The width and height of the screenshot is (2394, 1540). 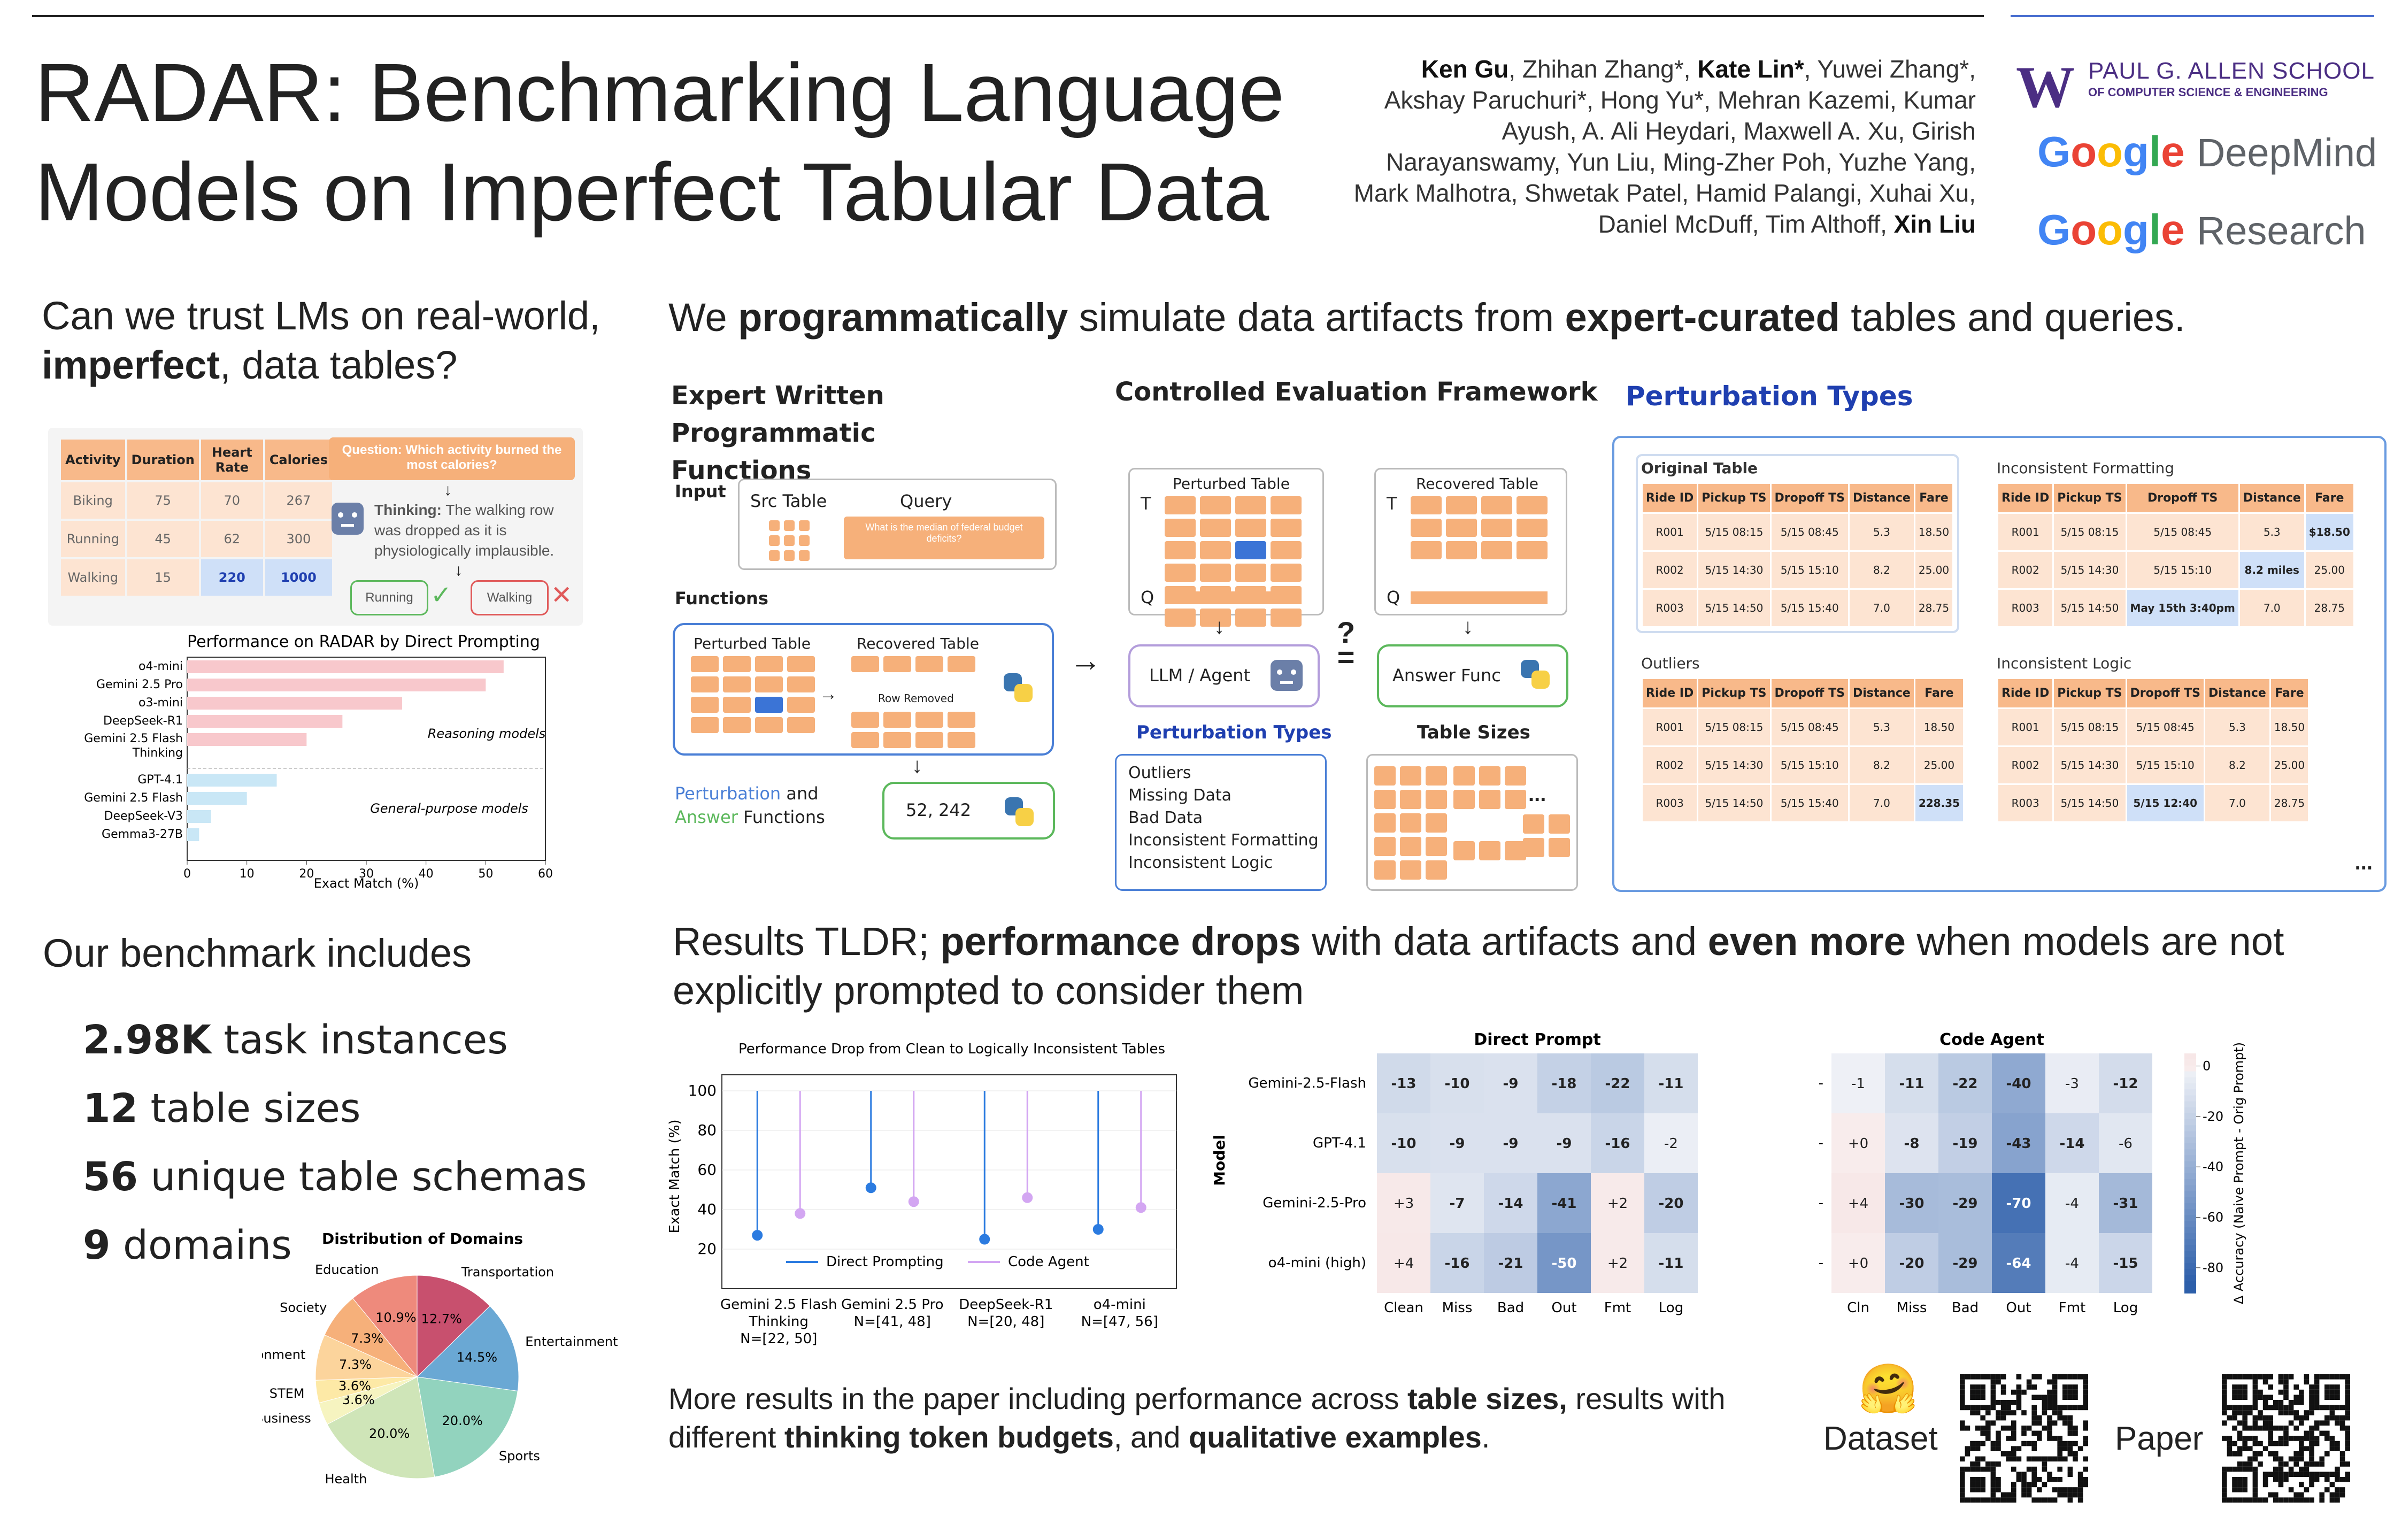 I want to click on heatmap-value: +4, so click(x=1404, y=1264).